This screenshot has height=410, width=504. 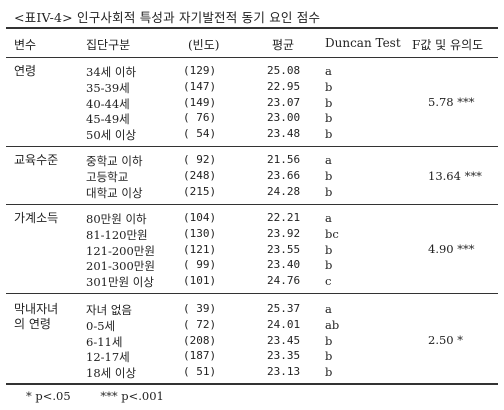 I want to click on table-row: 자녀 없음( 39) 25.37 a, so click(x=209, y=309).